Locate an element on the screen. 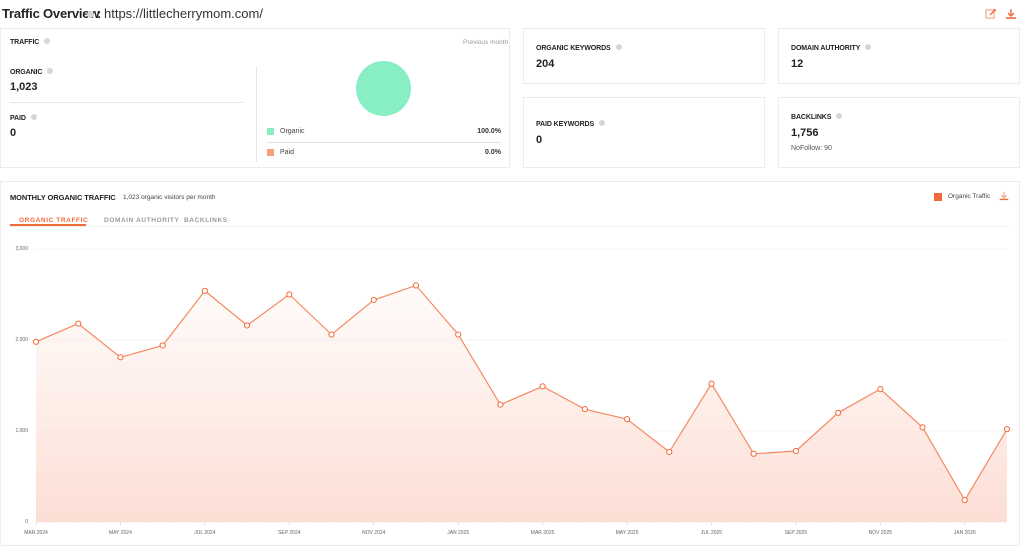 This screenshot has height=551, width=1024. x-tick: JUL 2025 is located at coordinates (711, 533).